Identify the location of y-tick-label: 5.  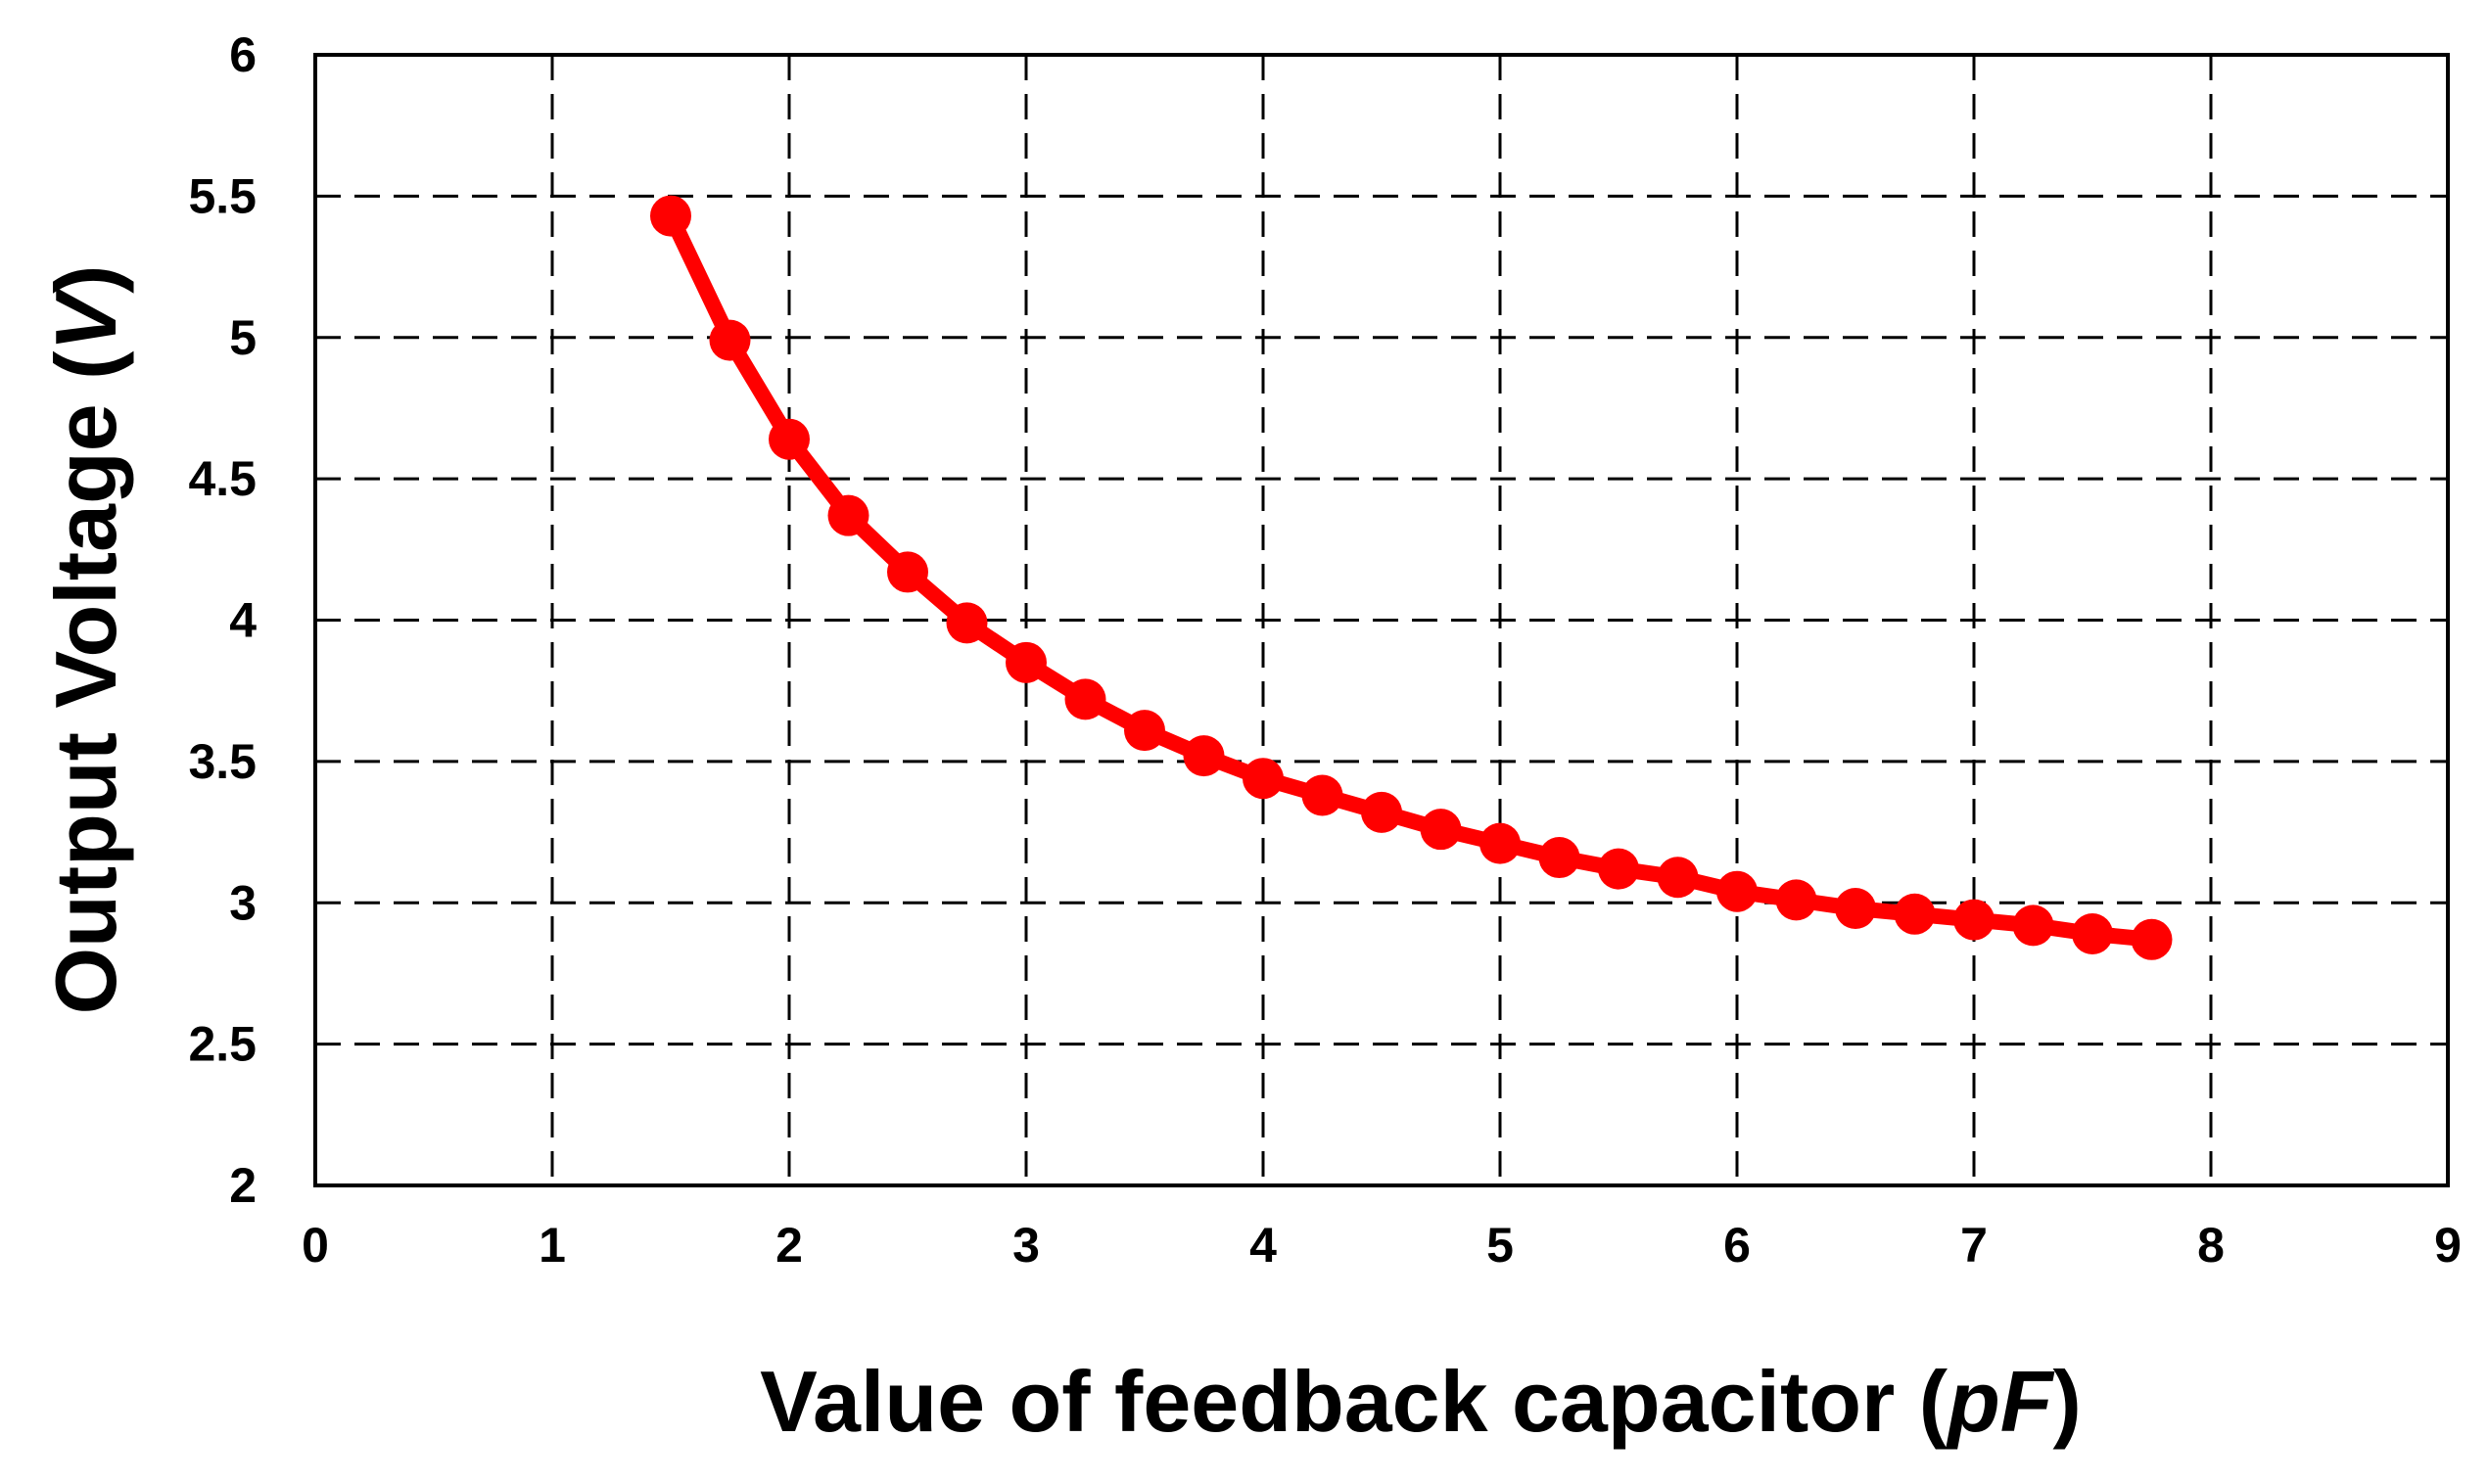
(243, 337).